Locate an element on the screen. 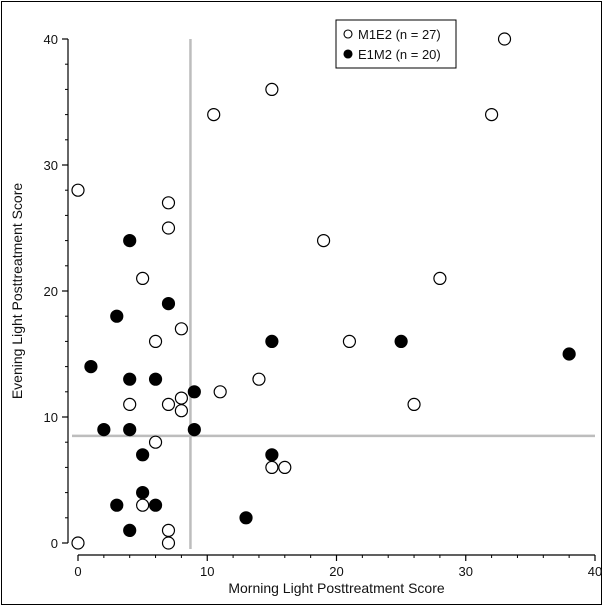 The height and width of the screenshot is (611, 605). legend: M1E2 (n = 27) E1M2 (n = 20) is located at coordinates (396, 44).